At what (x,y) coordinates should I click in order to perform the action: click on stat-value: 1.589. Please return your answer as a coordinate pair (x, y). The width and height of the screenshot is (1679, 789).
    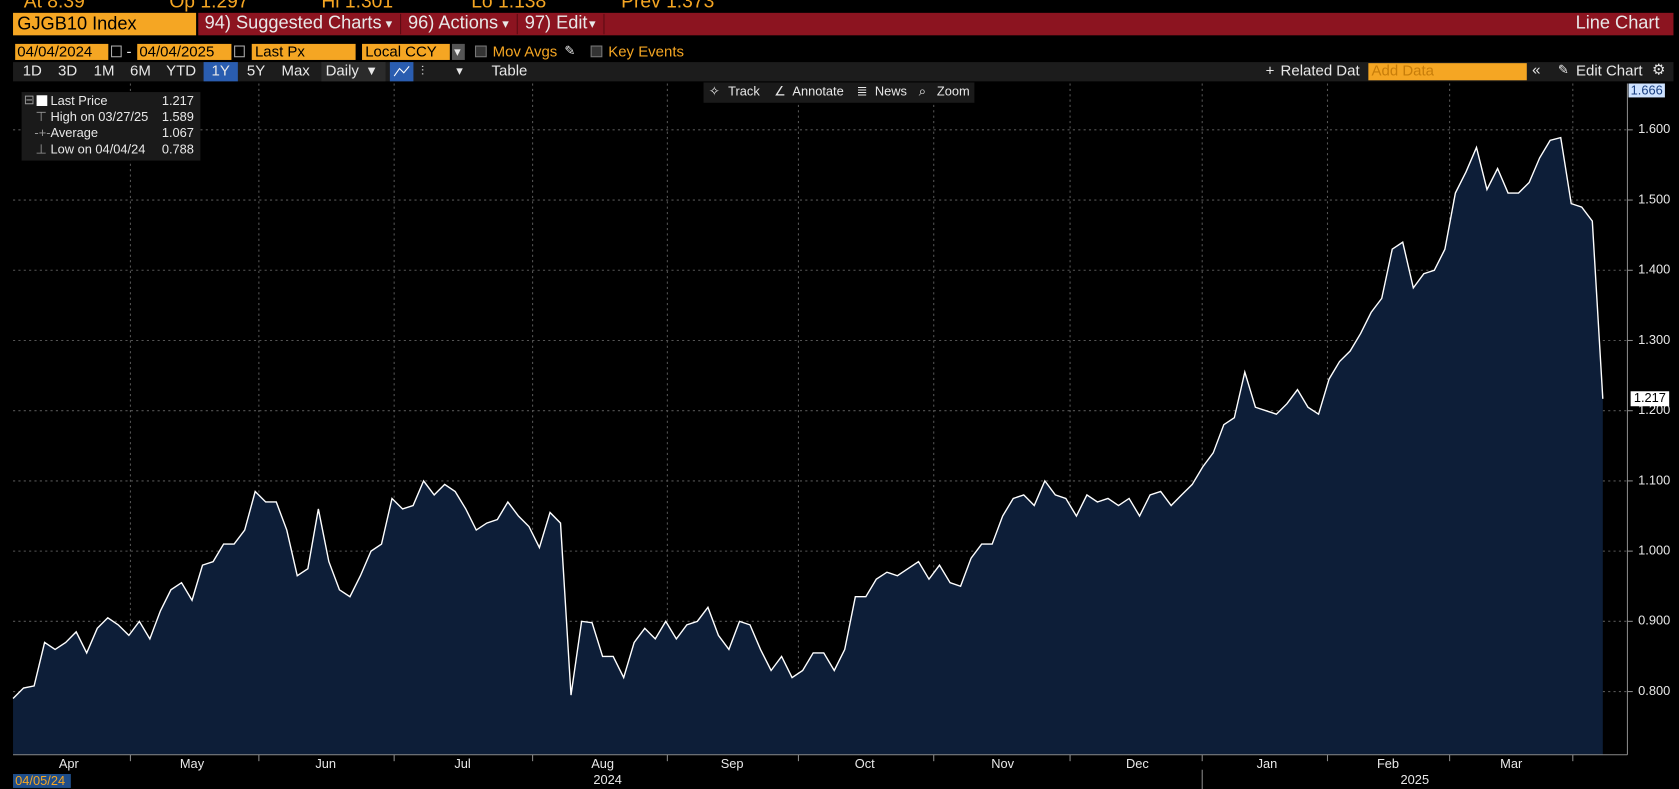
    Looking at the image, I should click on (178, 116).